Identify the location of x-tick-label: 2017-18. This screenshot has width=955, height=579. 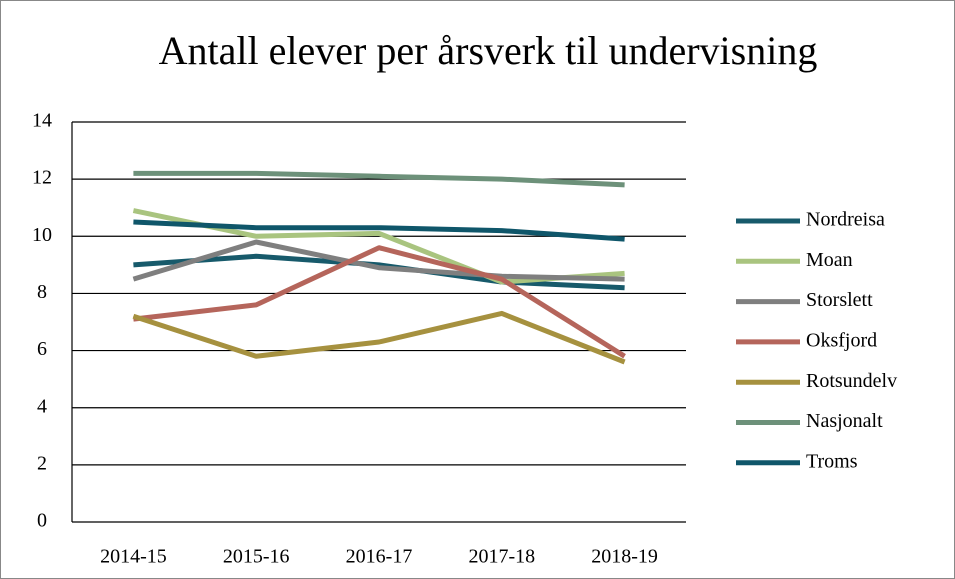
(501, 557).